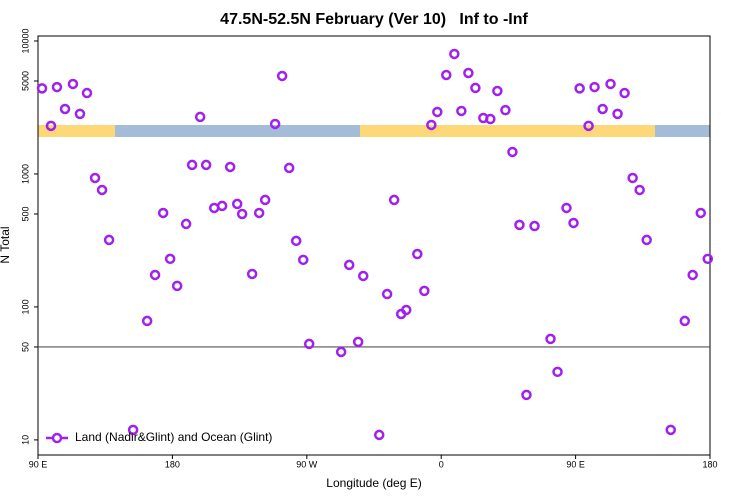 The width and height of the screenshot is (750, 500). I want to click on y-tick-label: 500, so click(25, 213).